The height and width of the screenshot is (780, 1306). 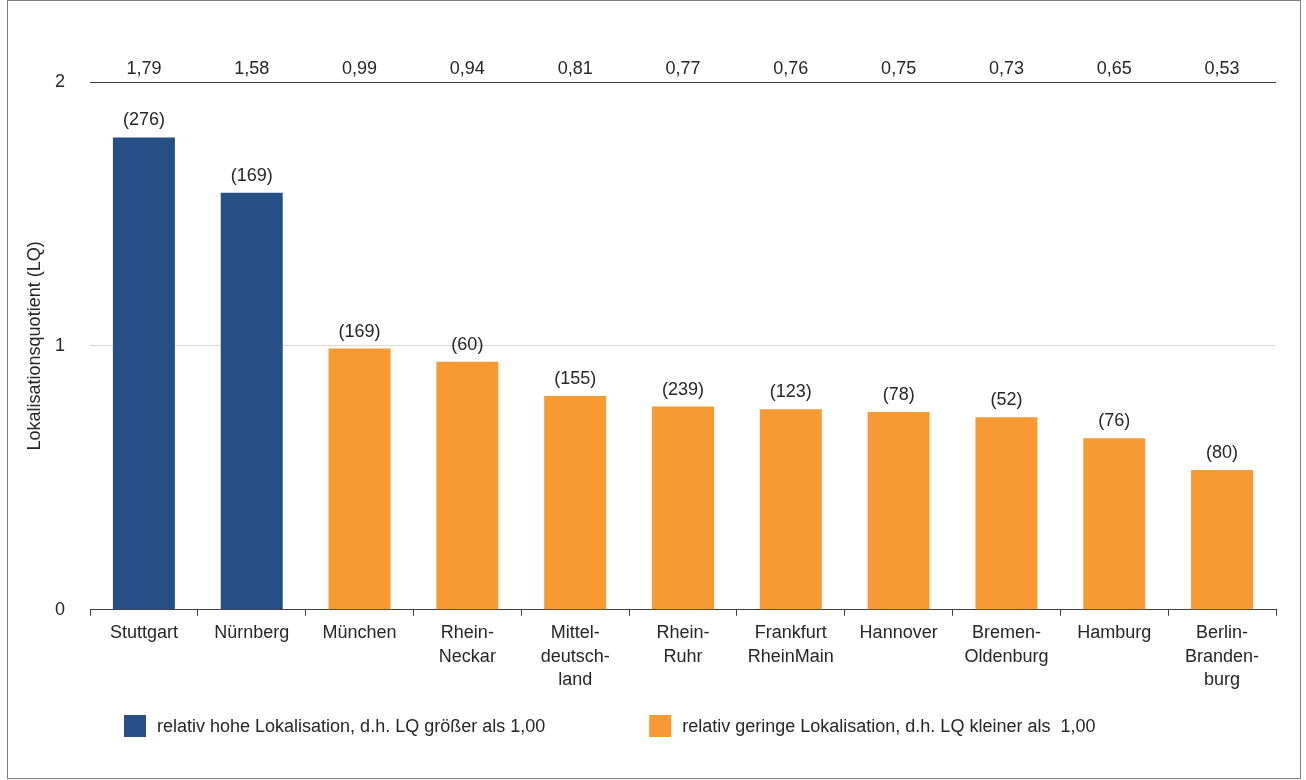 I want to click on x-tick-label: Mittel- deutsch- land, so click(x=575, y=656).